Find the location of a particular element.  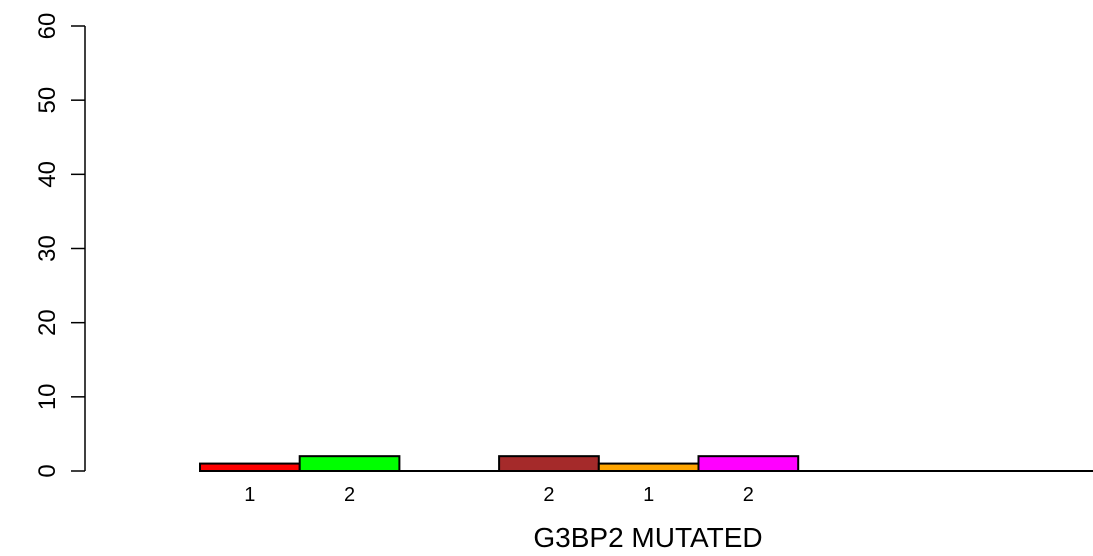

bars-group is located at coordinates (499, 464).